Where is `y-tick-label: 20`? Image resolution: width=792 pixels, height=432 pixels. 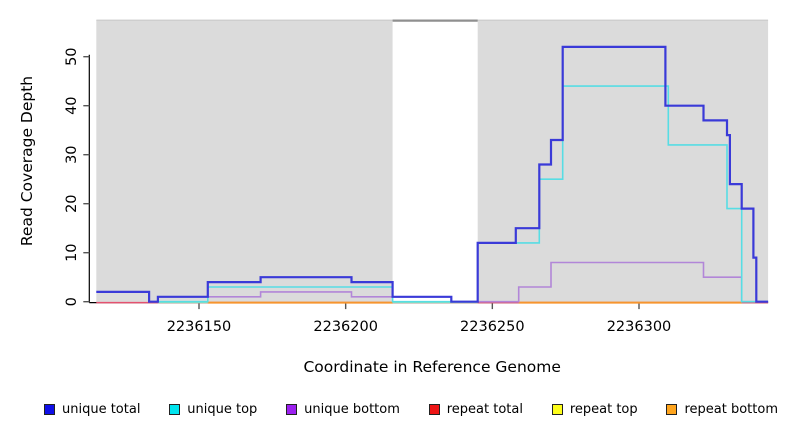 y-tick-label: 20 is located at coordinates (72, 203).